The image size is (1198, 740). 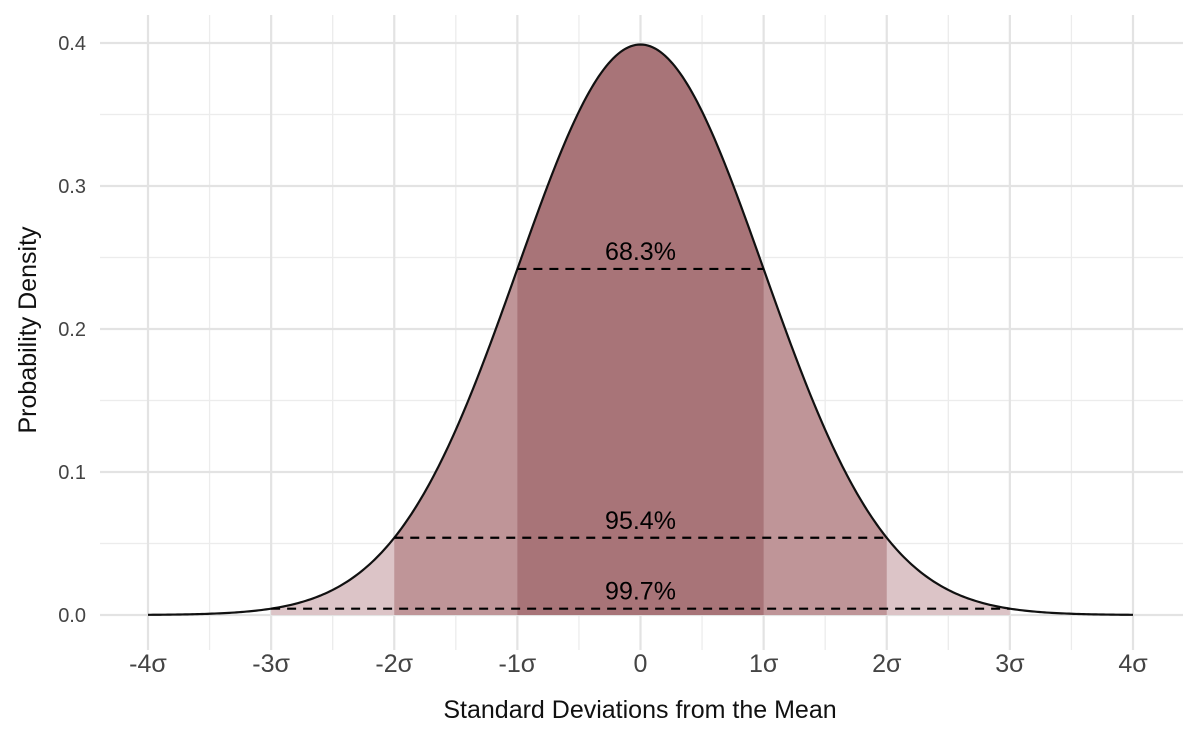 I want to click on x-tick-label: 4σ, so click(x=1133, y=664).